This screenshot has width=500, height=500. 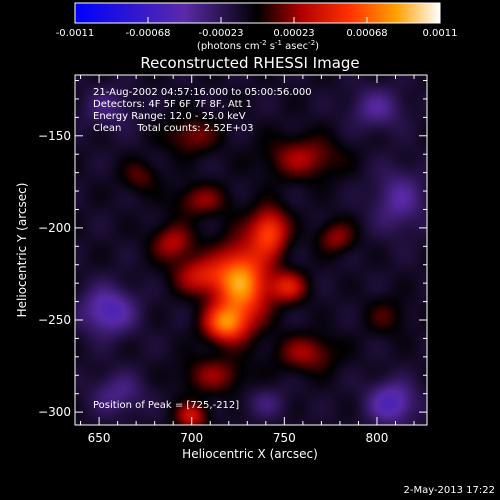 What do you see at coordinates (54, 412) in the screenshot?
I see `y-tick-label: −300` at bounding box center [54, 412].